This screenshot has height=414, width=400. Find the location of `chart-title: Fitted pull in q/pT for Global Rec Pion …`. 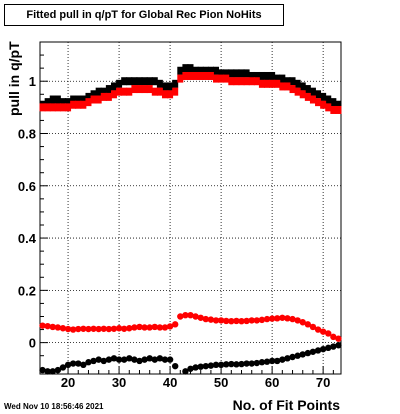

chart-title: Fitted pull in q/pT for Global Rec Pion … is located at coordinates (144, 15).